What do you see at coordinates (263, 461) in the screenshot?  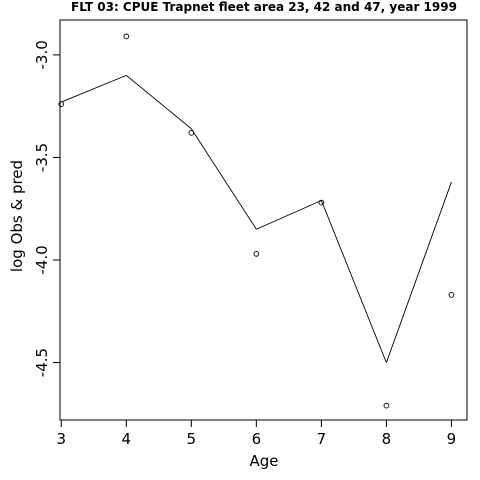 I see `x-axis-label: Age` at bounding box center [263, 461].